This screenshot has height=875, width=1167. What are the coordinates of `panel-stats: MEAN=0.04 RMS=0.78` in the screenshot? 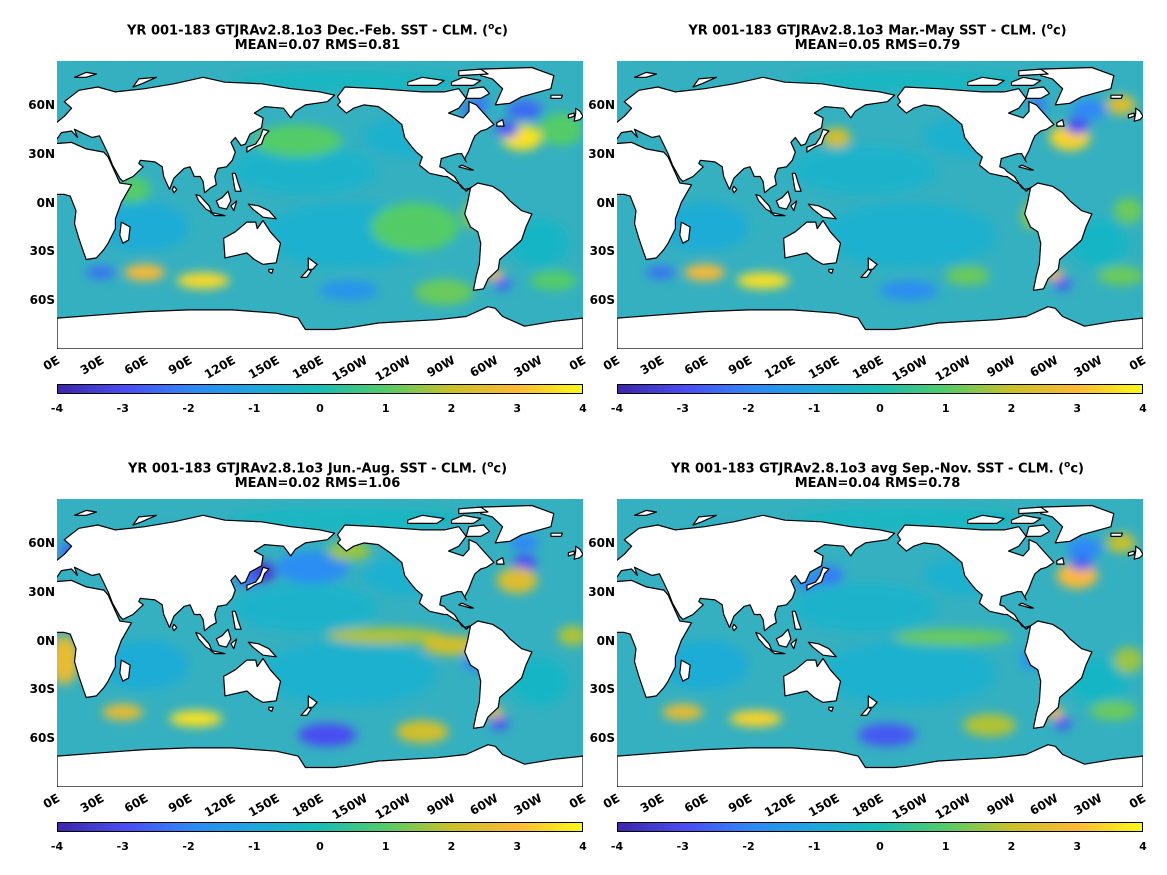 It's located at (877, 483).